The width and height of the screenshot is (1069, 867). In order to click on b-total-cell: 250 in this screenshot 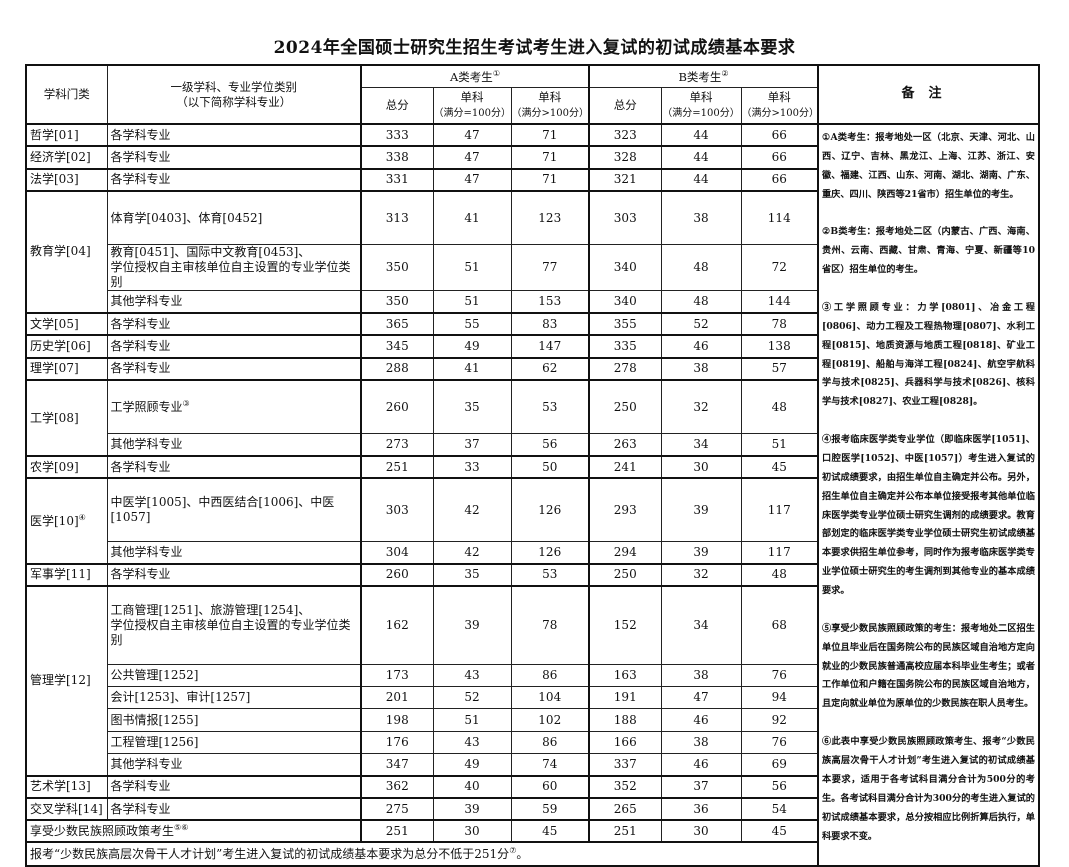, I will do `click(625, 574)`.